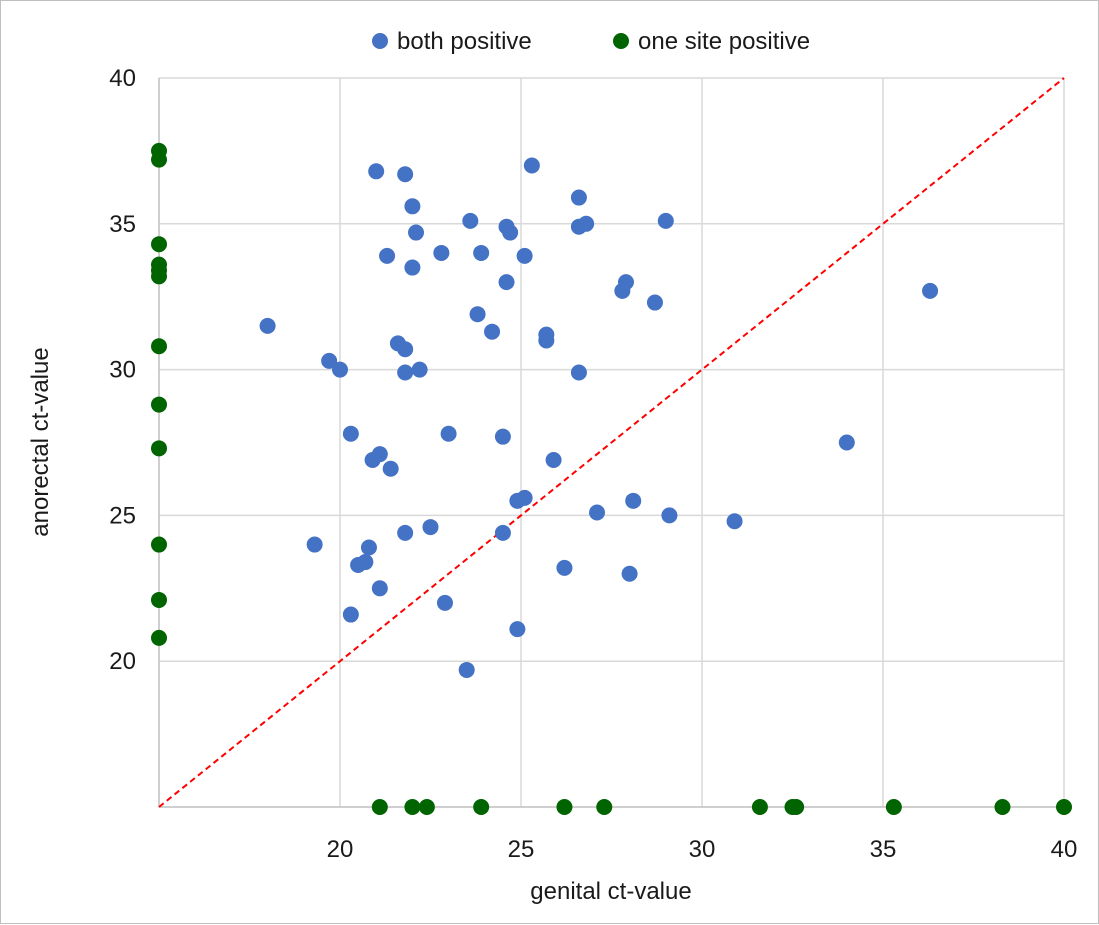 The width and height of the screenshot is (1099, 925). Describe the element at coordinates (464, 41) in the screenshot. I see `legend-label-both-positive: both positive` at that location.